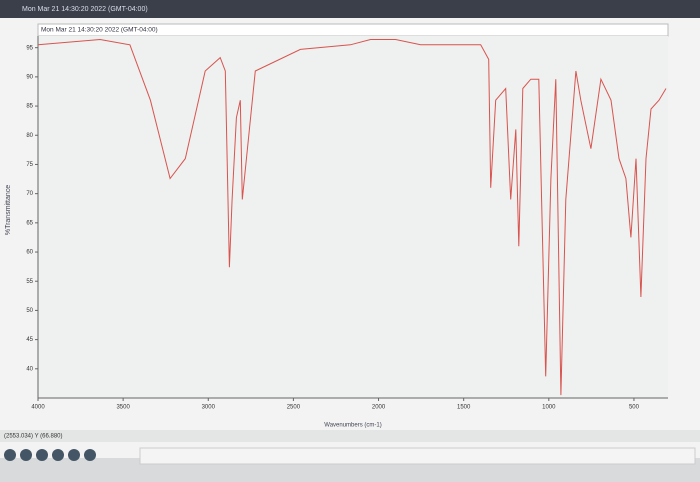 The height and width of the screenshot is (482, 700). I want to click on x-tick-label: 2000, so click(379, 408).